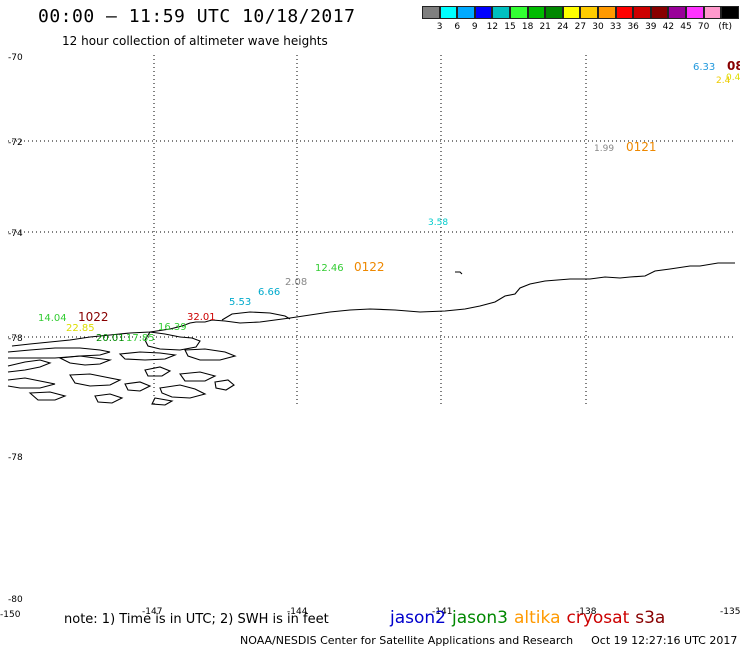 This screenshot has width=740, height=650. What do you see at coordinates (664, 640) in the screenshot?
I see `generated-timestamp: Oct 19 12:27:16 UTC 2017` at bounding box center [664, 640].